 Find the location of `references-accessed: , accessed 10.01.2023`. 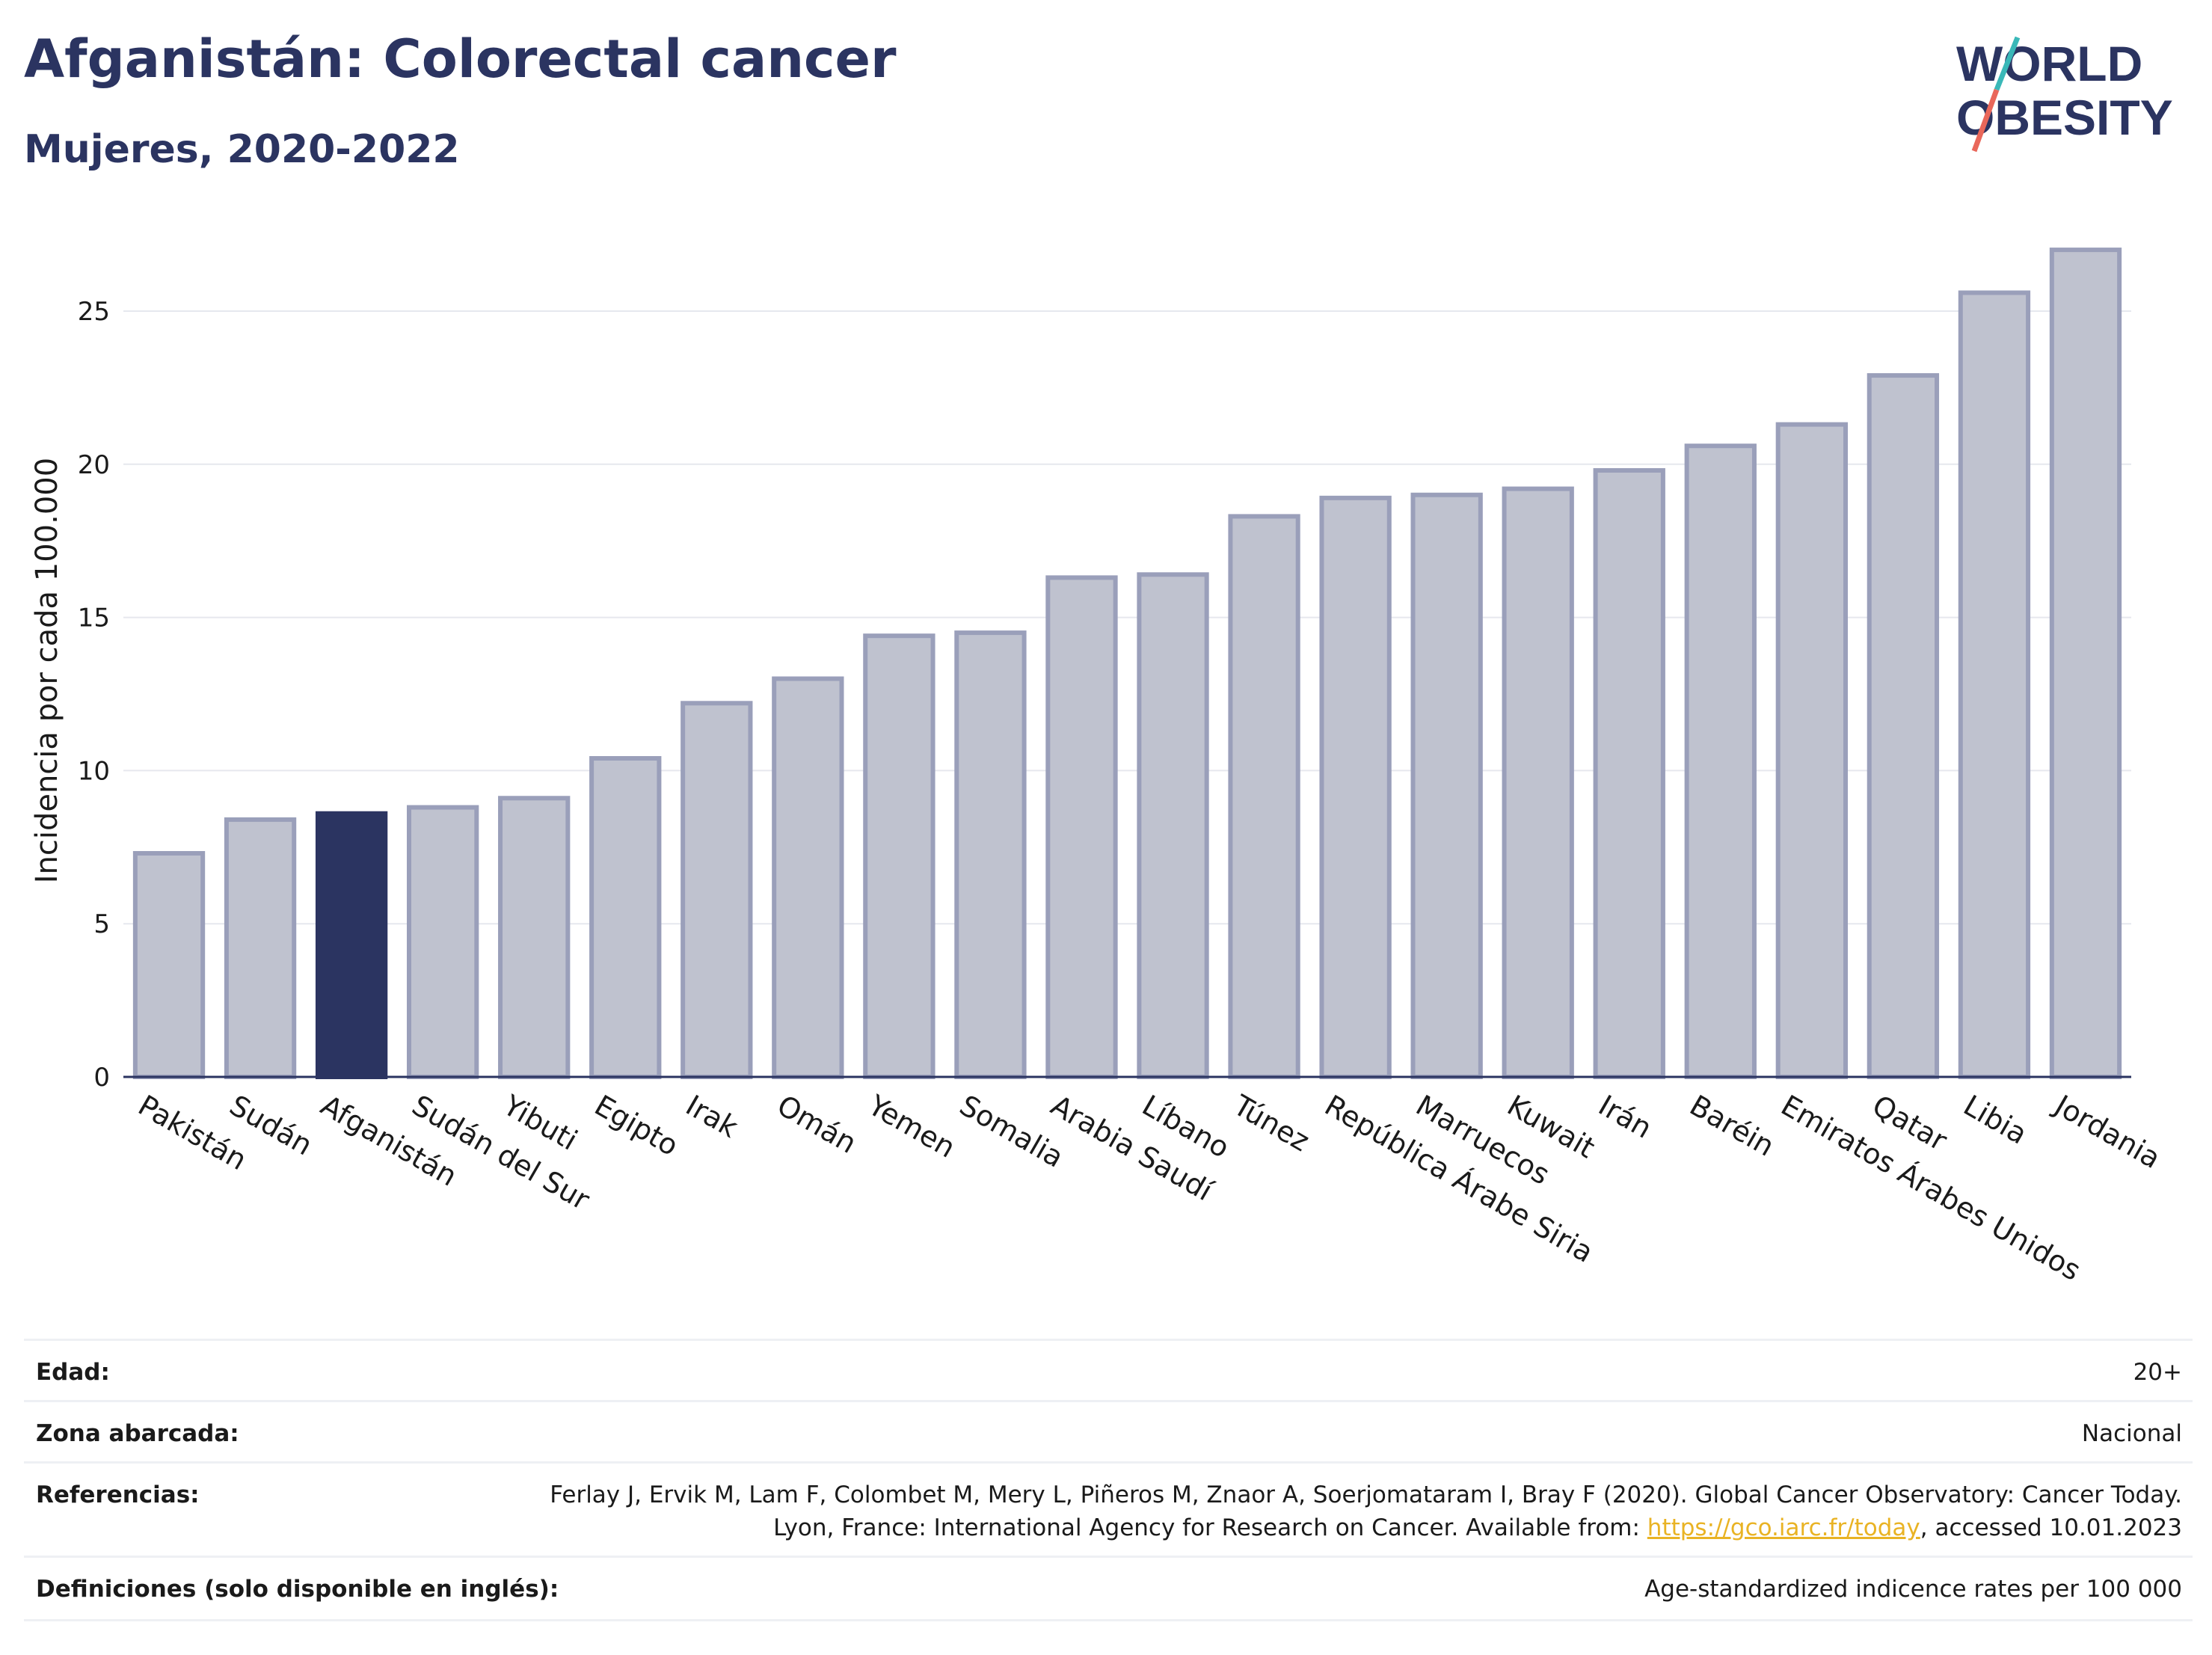

references-accessed: , accessed 10.01.2023 is located at coordinates (2051, 1527).